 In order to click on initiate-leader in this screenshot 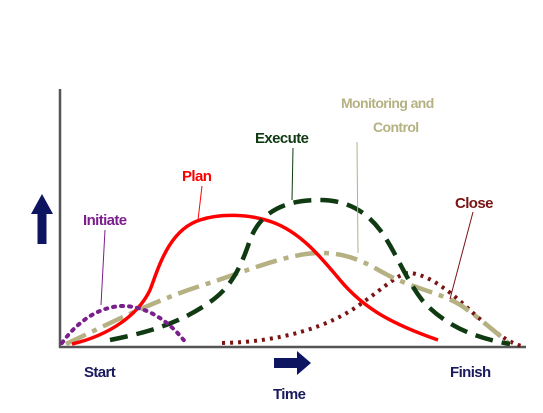, I will do `click(103, 267)`.